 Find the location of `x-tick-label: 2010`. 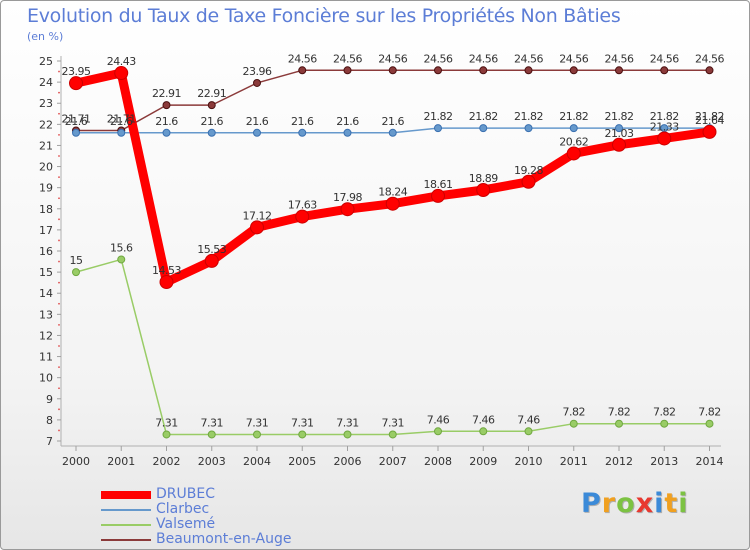

x-tick-label: 2010 is located at coordinates (529, 461).